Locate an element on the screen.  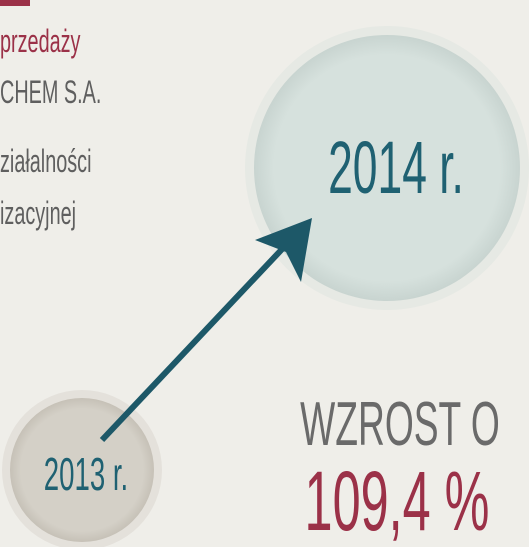
year-to: 2014 r. is located at coordinates (396, 167).